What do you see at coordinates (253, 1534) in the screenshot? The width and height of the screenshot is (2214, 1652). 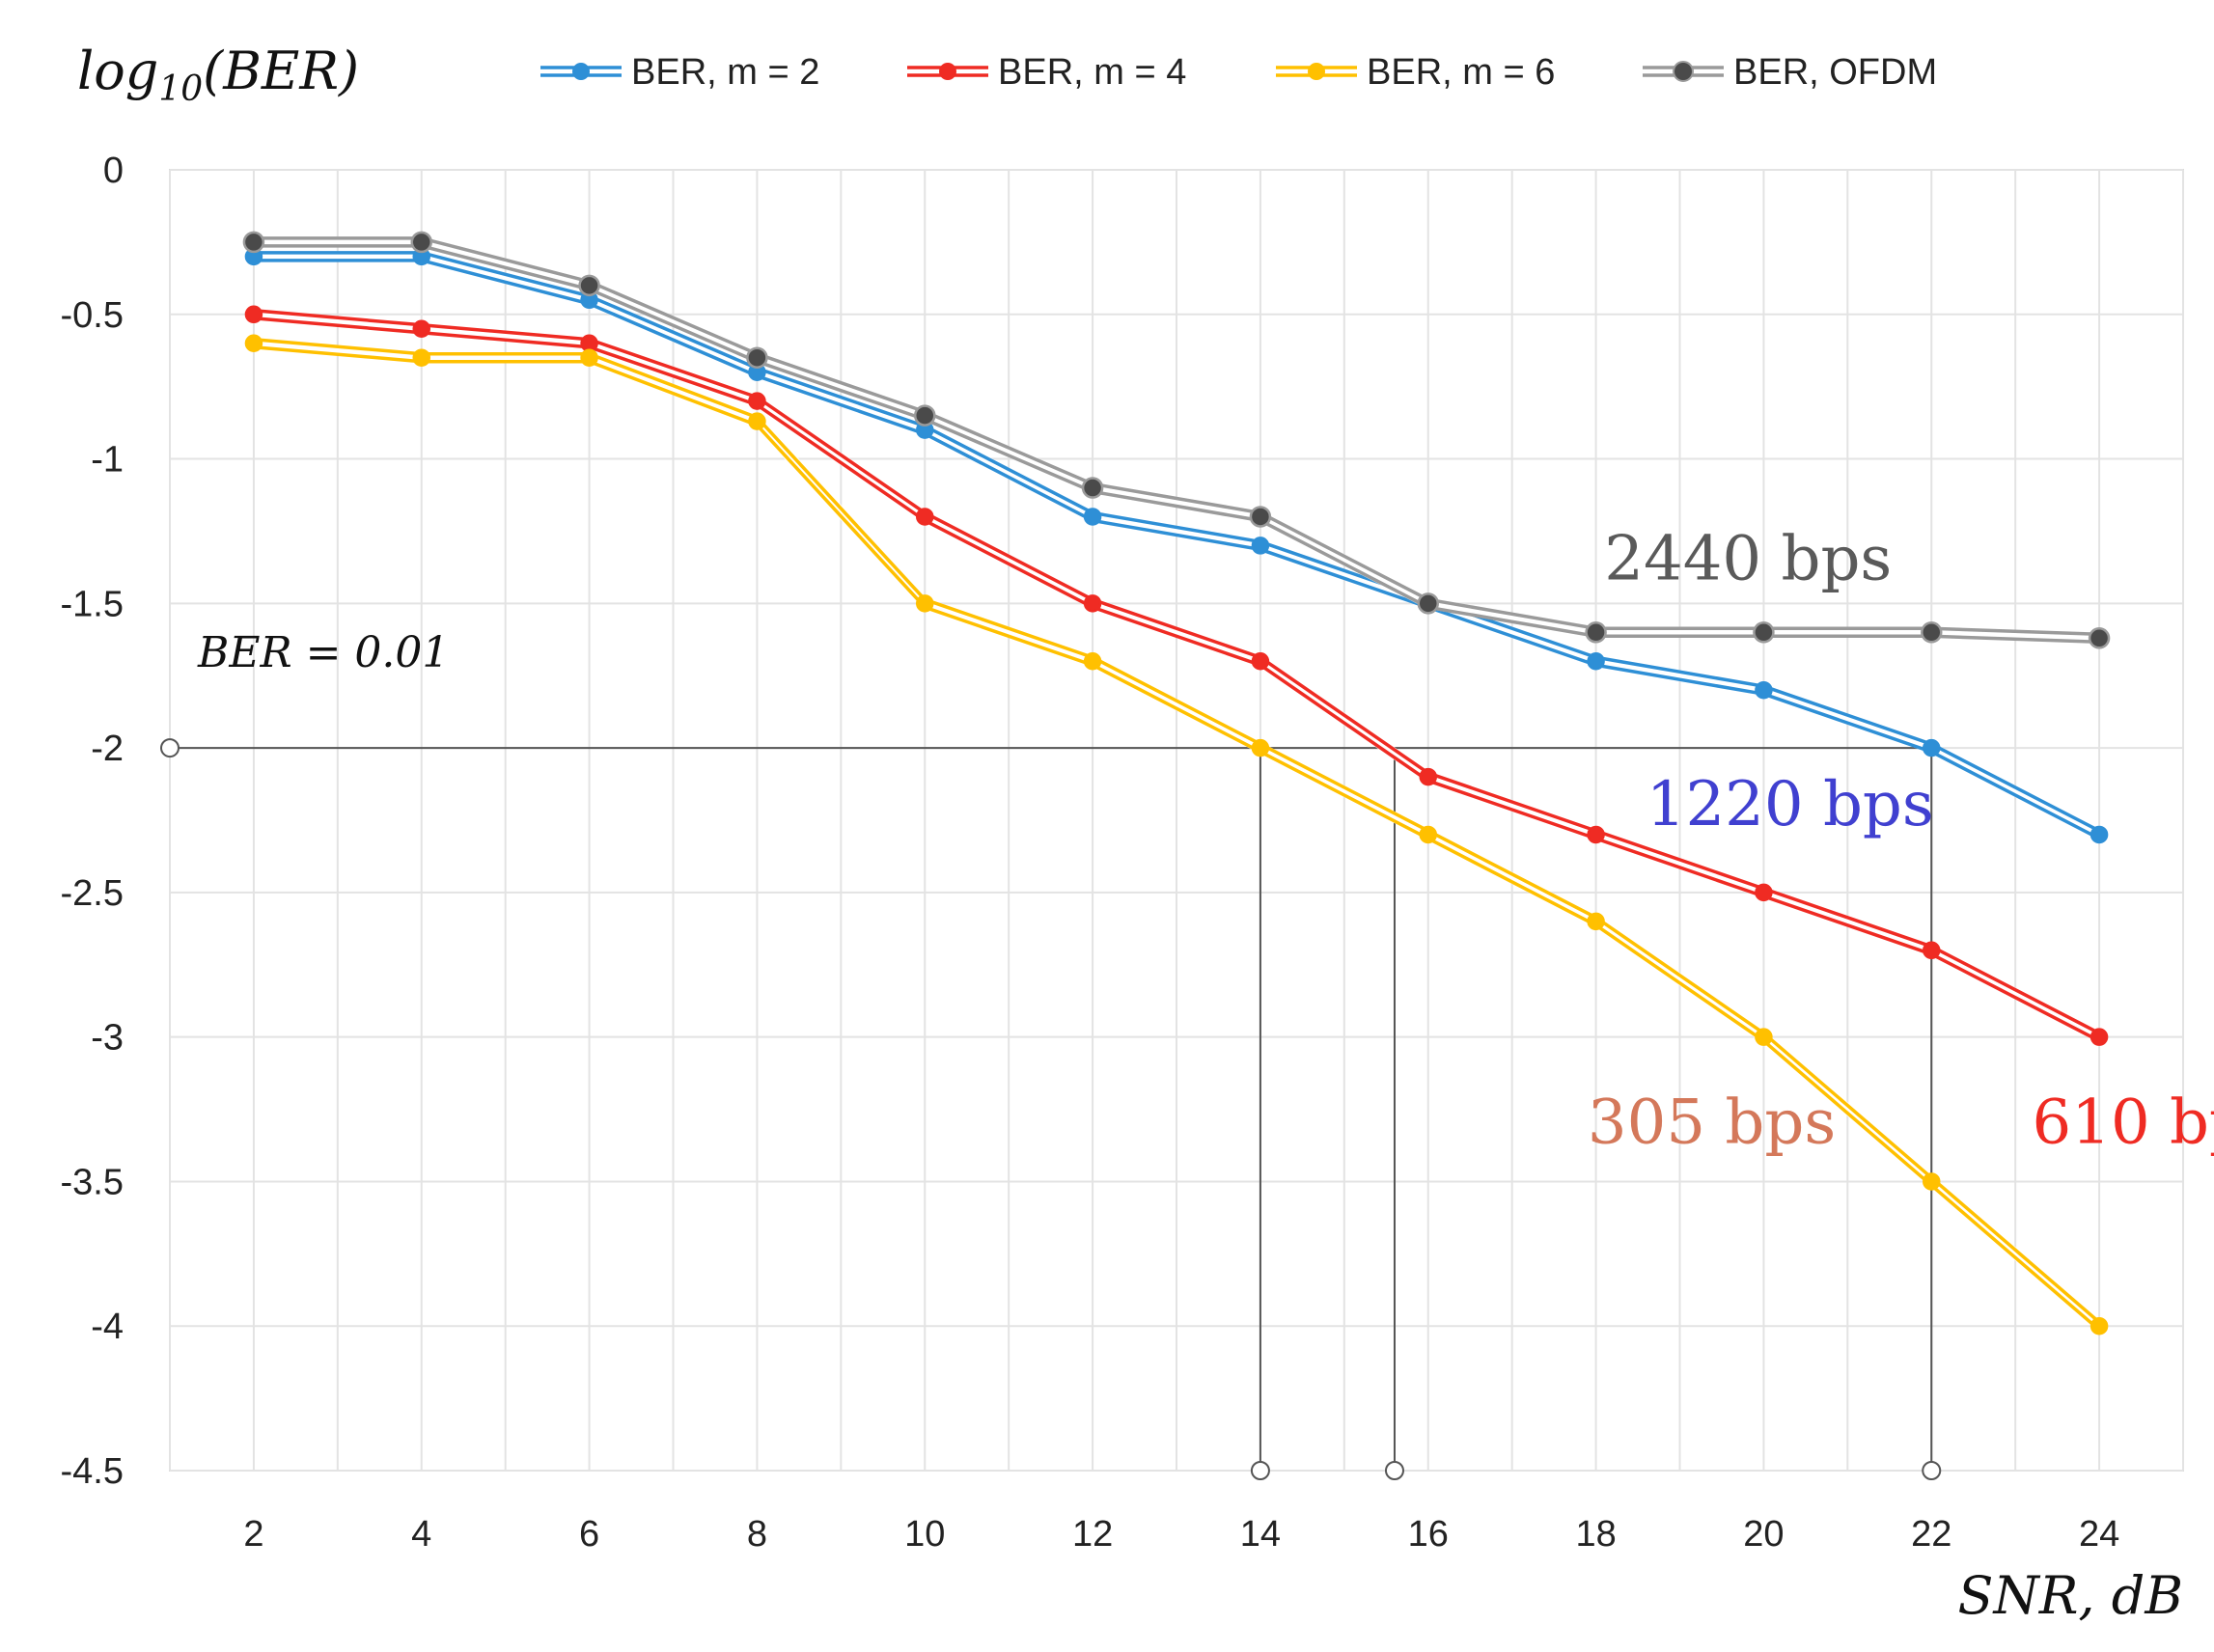 I see `x-tick-label: 2` at bounding box center [253, 1534].